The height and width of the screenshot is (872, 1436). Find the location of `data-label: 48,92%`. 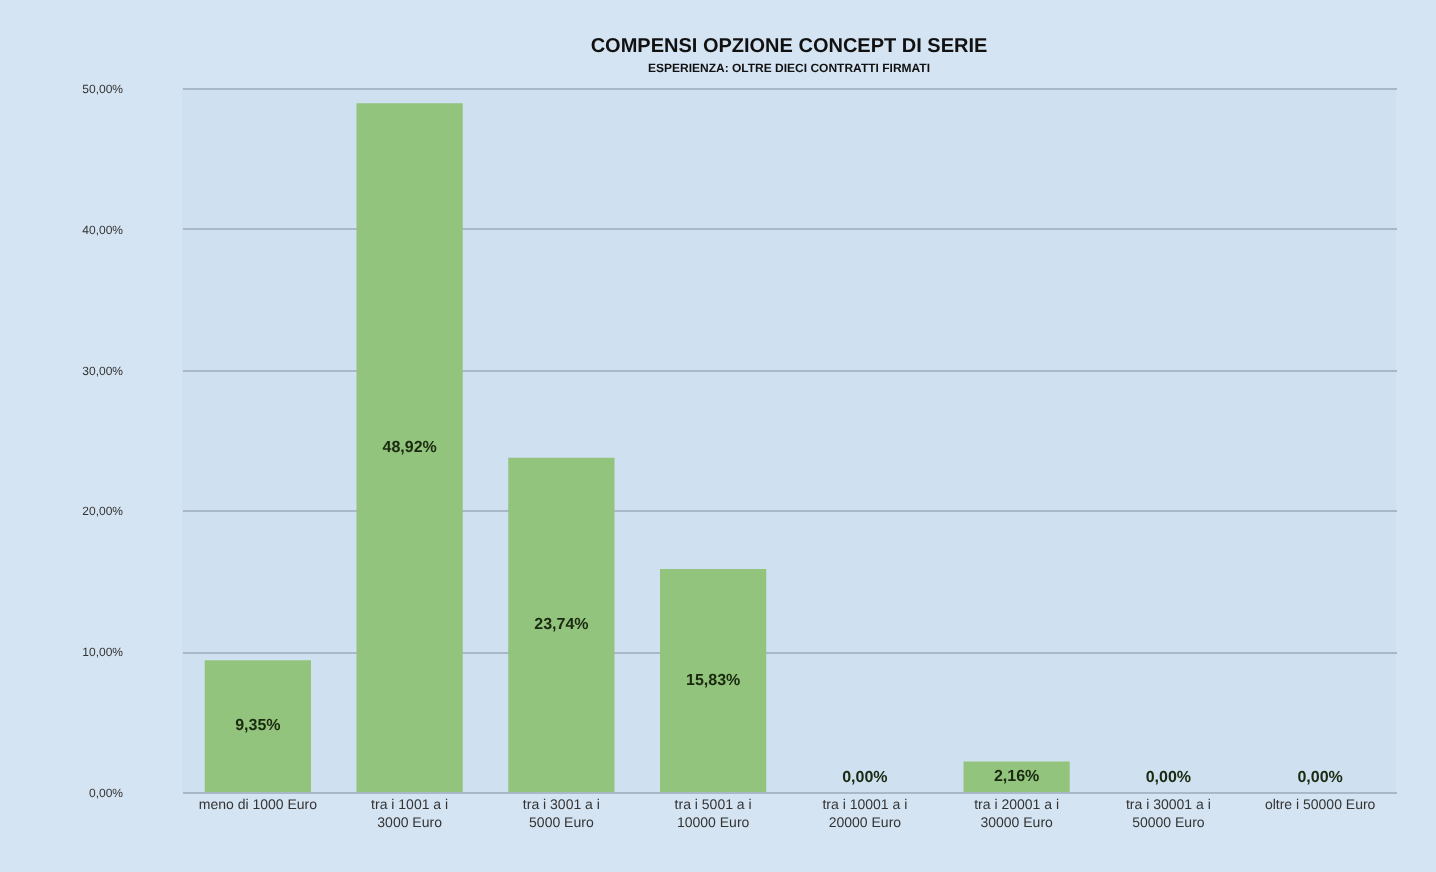

data-label: 48,92% is located at coordinates (409, 446).